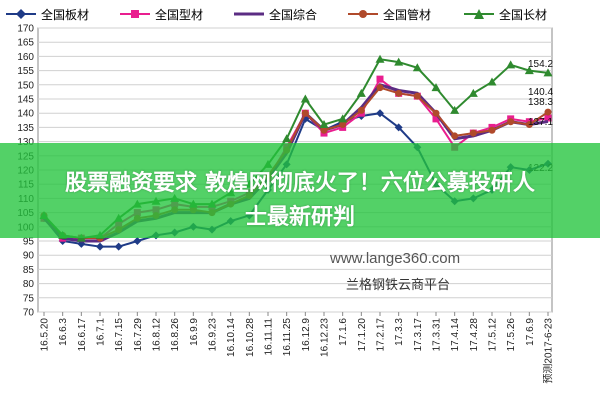 The width and height of the screenshot is (600, 400). Describe the element at coordinates (45, 335) in the screenshot. I see `x-tick-label: 16.5.20` at that location.